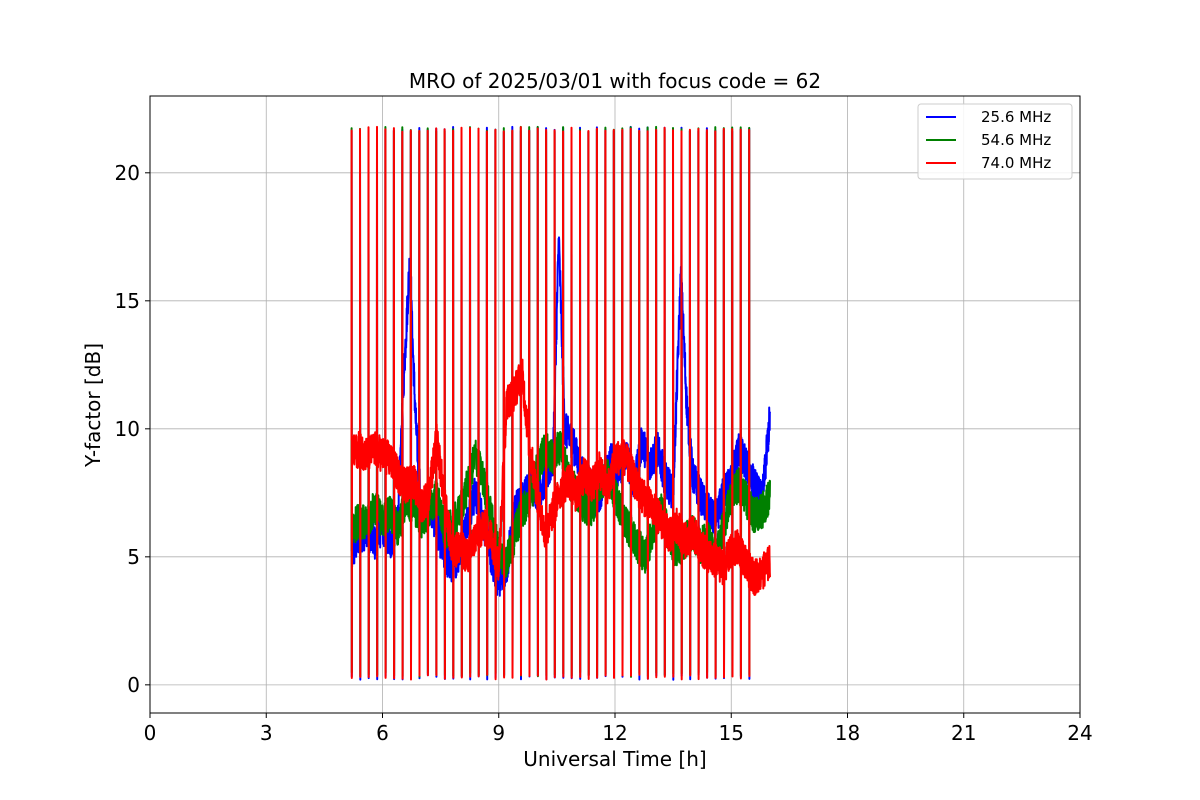 This screenshot has width=1200, height=800. Describe the element at coordinates (93, 405) in the screenshot. I see `y-axis-label: Y-factor [dB]` at that location.